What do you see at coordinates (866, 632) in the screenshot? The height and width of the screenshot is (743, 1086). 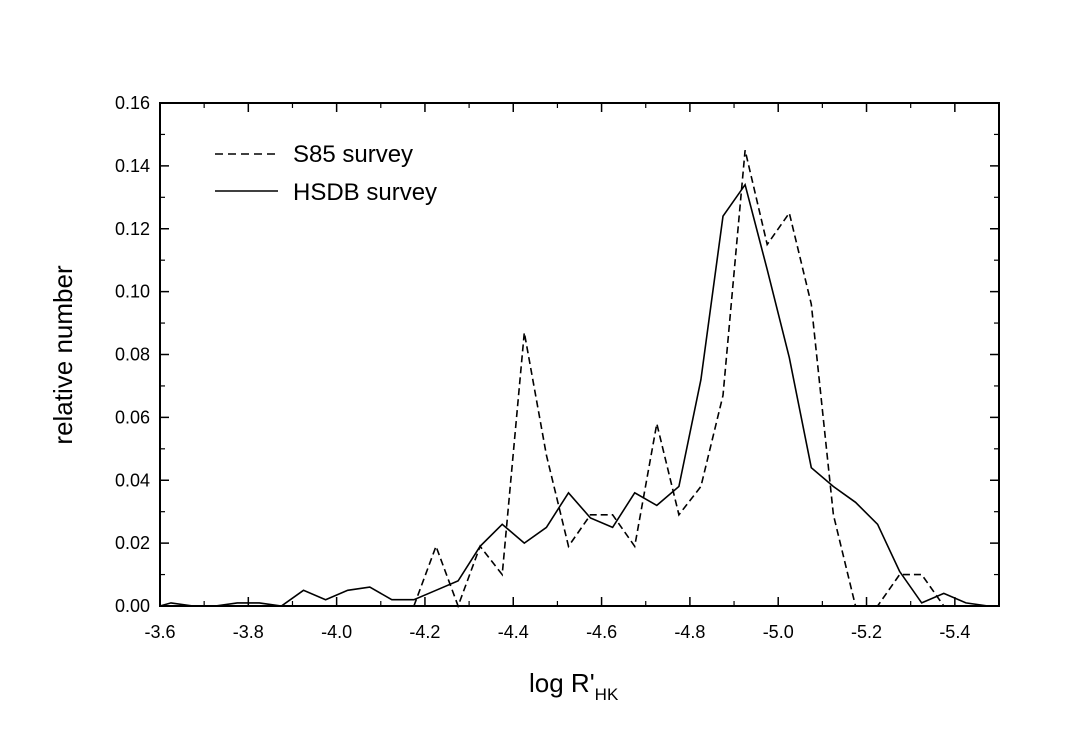 I see `x-tick-label: -5.2` at bounding box center [866, 632].